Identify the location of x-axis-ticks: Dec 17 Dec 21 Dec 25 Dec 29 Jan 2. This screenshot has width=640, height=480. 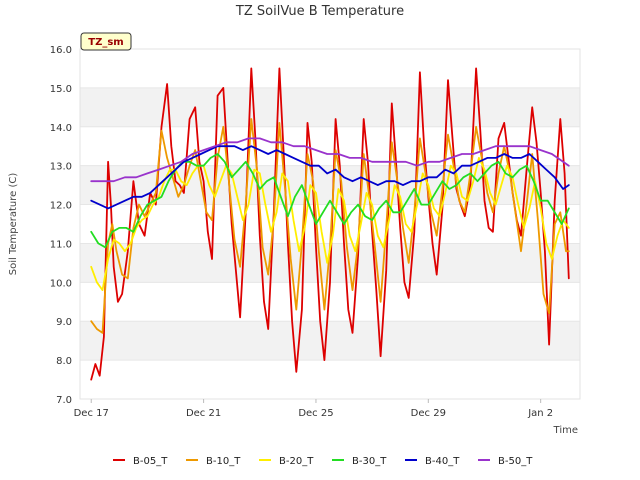
(313, 409).